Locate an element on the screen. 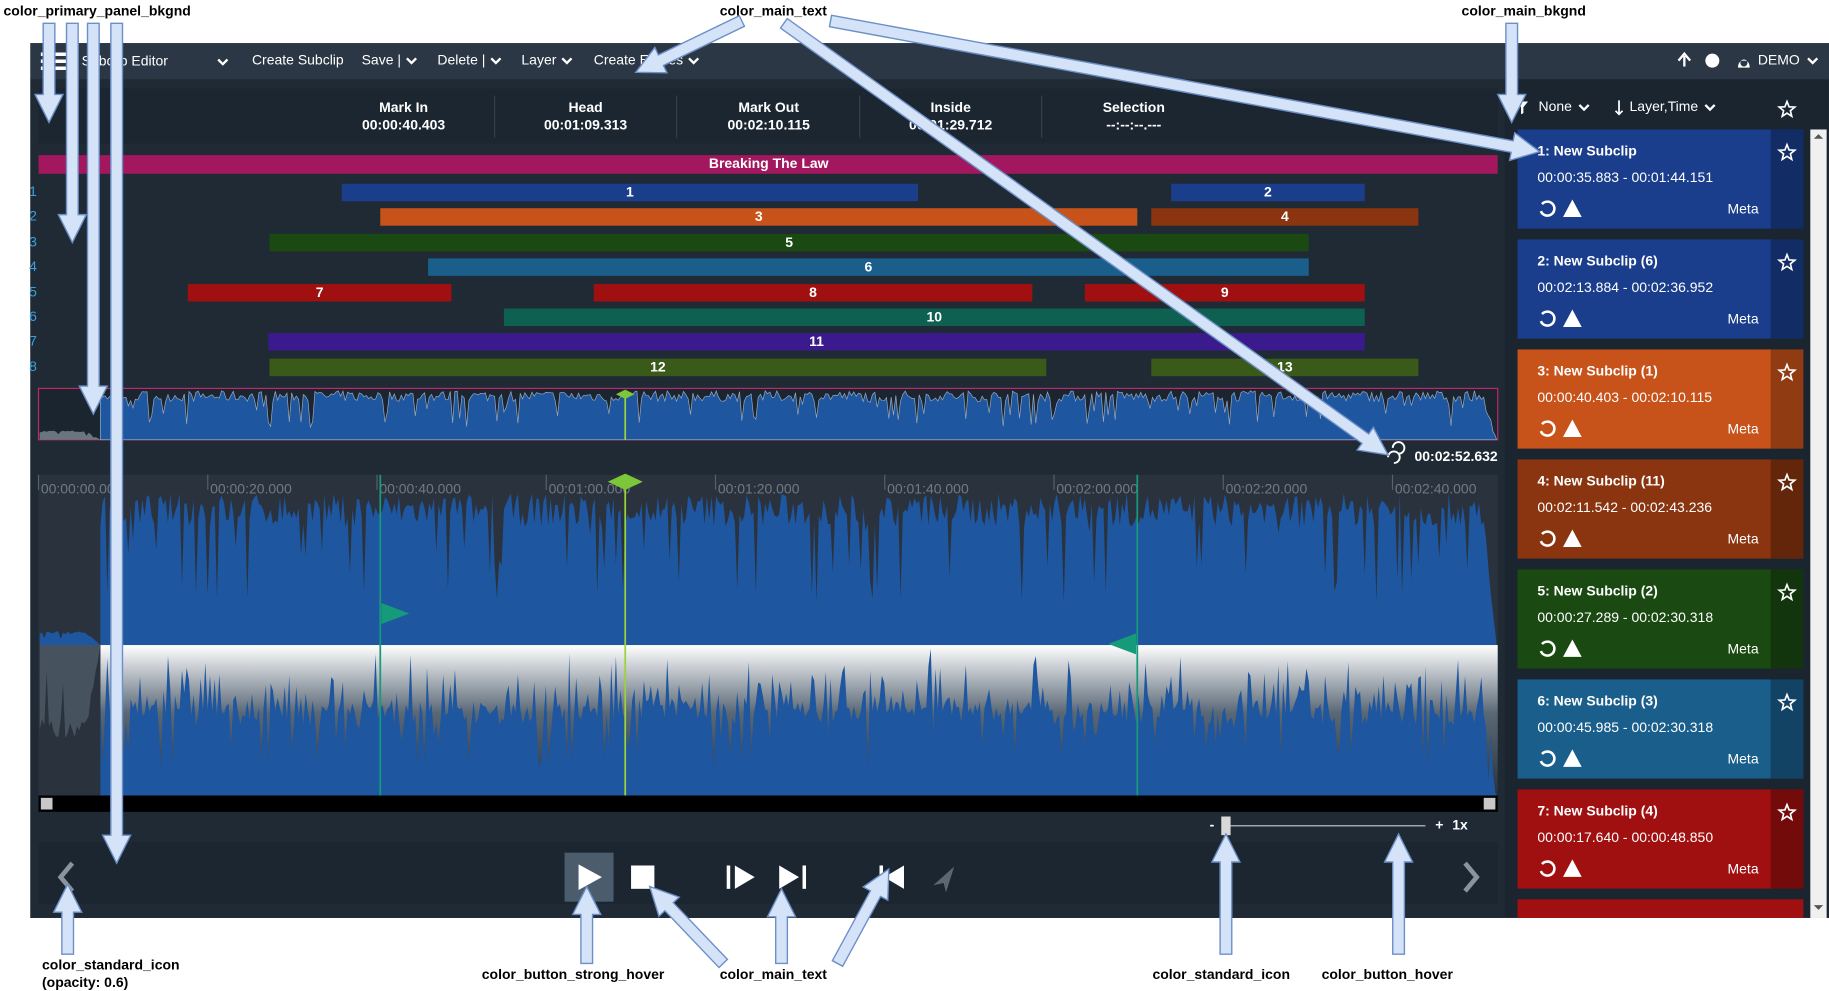 The image size is (1829, 991). ruler is located at coordinates (768, 482).